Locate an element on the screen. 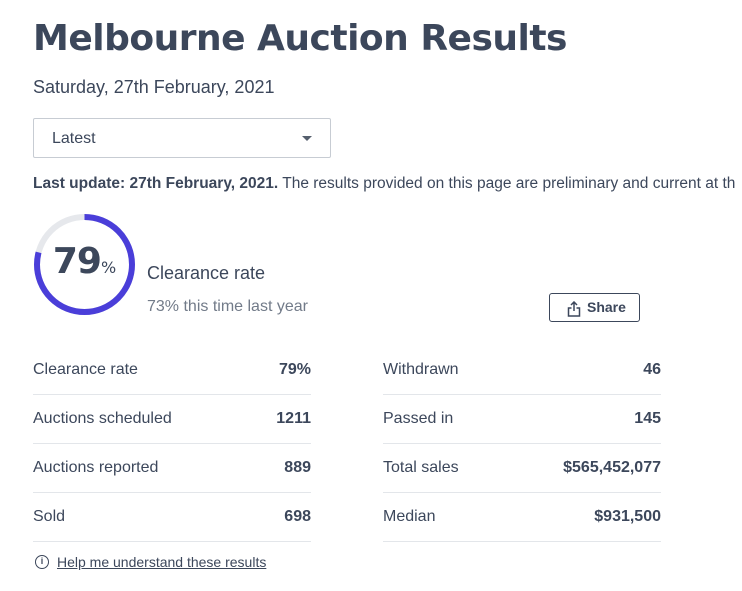 This screenshot has height=591, width=742. stat-label: Clearance rate is located at coordinates (85, 369).